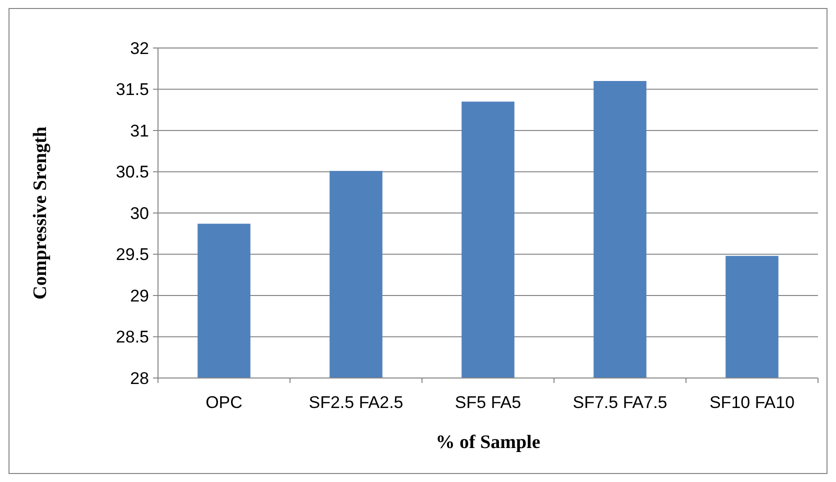  I want to click on y-tick-label: 29, so click(139, 296).